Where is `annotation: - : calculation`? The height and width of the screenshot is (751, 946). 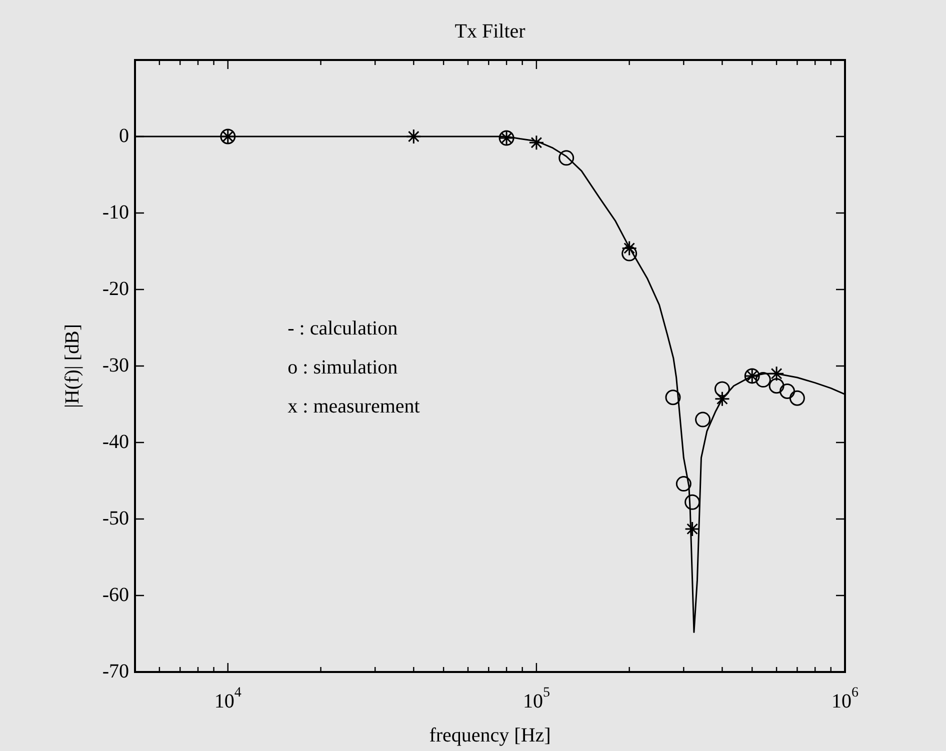 annotation: - : calculation is located at coordinates (343, 329).